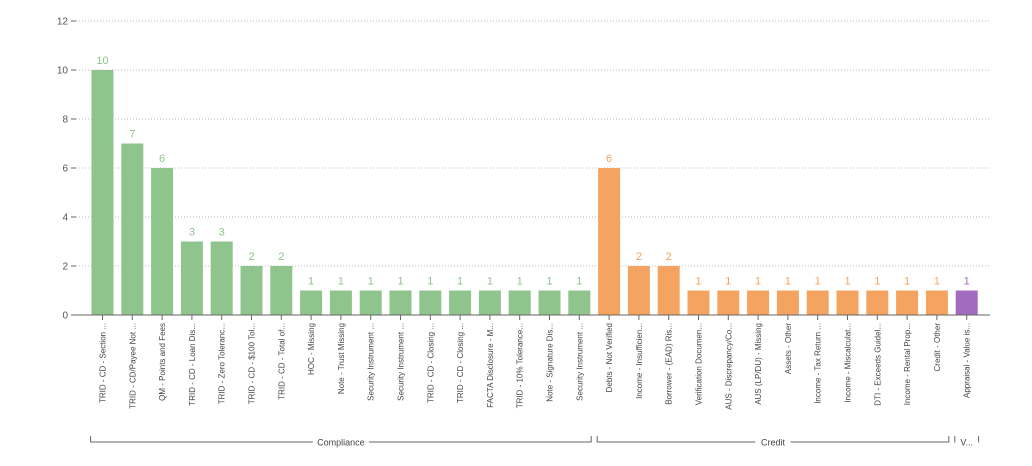 The image size is (1032, 466). What do you see at coordinates (311, 349) in the screenshot?
I see `category-label: HOC - Missing` at bounding box center [311, 349].